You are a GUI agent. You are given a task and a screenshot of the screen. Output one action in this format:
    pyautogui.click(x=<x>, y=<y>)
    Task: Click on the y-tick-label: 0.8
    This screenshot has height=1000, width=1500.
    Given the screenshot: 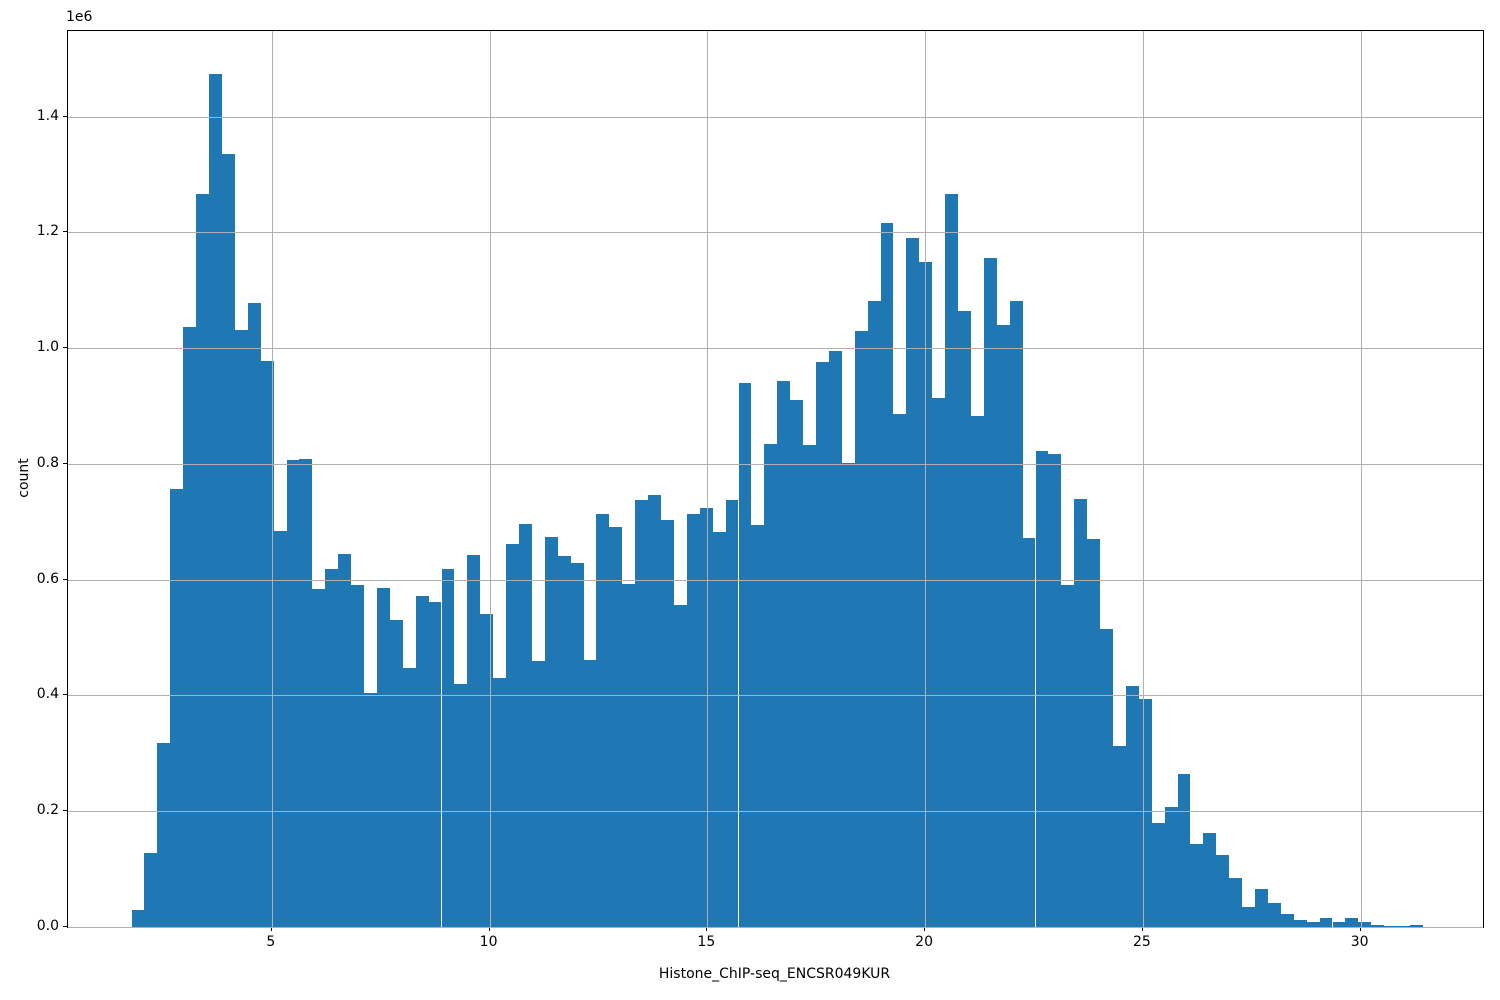 What is the action you would take?
    pyautogui.click(x=47, y=462)
    